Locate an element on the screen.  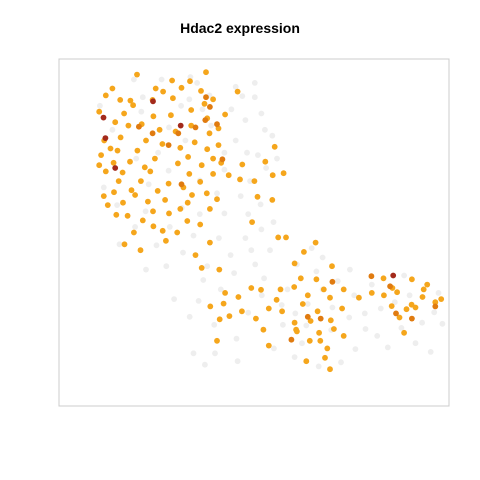
data-point-max is located at coordinates (103, 117).